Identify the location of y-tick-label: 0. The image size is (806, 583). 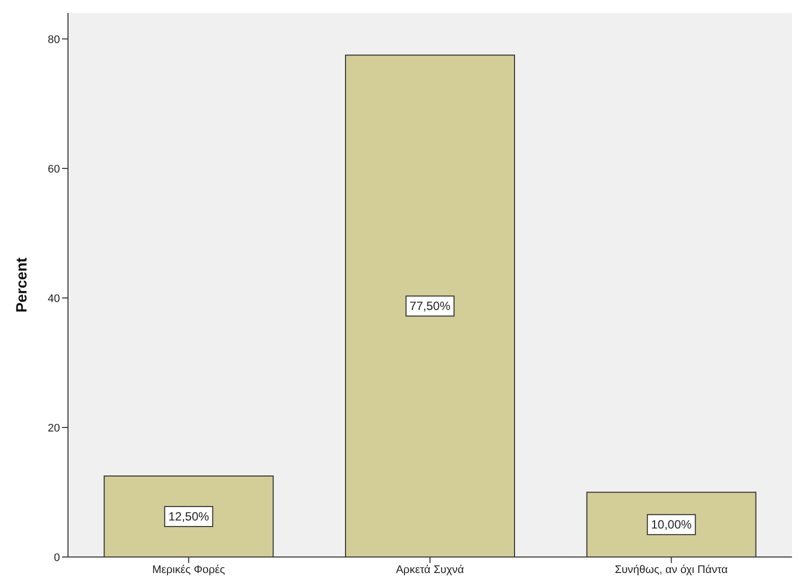
(57, 558).